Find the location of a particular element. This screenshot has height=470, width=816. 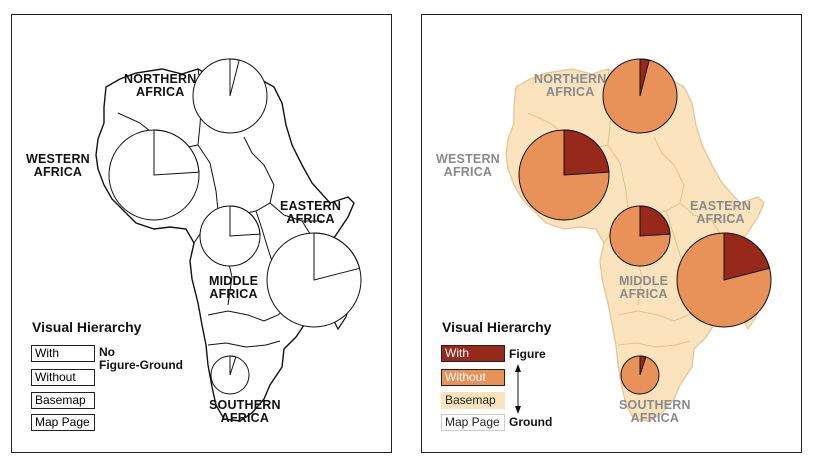

legend-note-figure: Figure is located at coordinates (527, 354).